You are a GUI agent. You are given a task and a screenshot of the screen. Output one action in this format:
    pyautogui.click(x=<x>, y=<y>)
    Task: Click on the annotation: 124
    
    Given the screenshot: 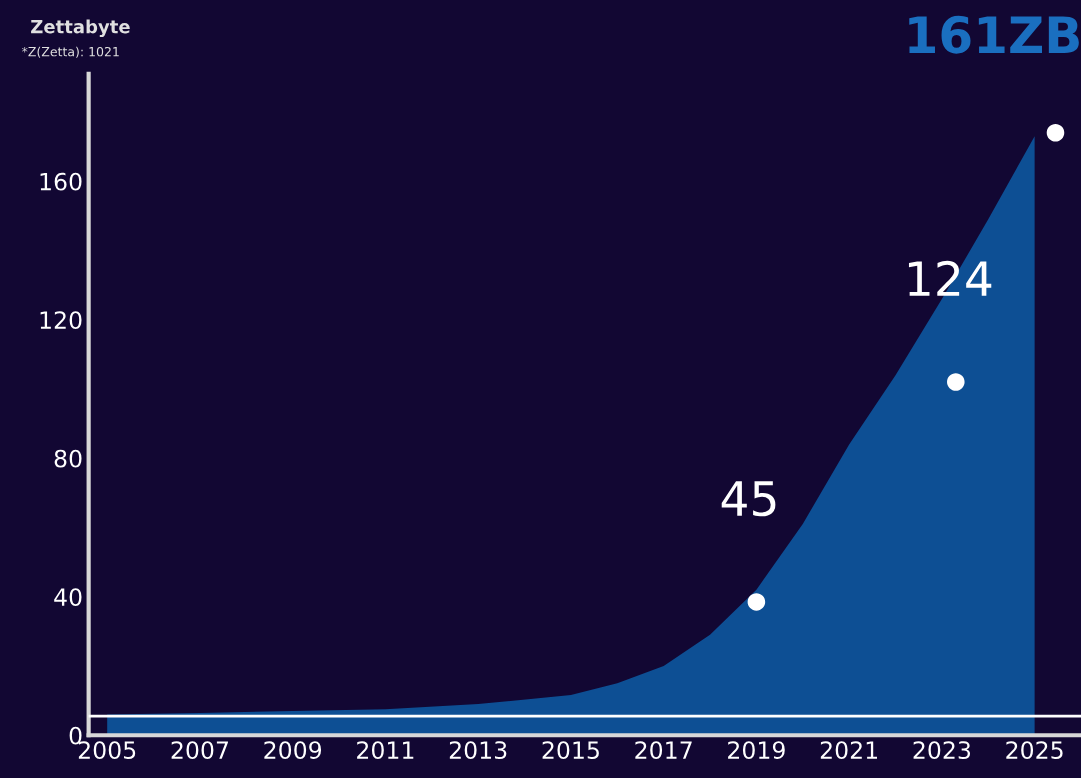 What is the action you would take?
    pyautogui.click(x=950, y=278)
    